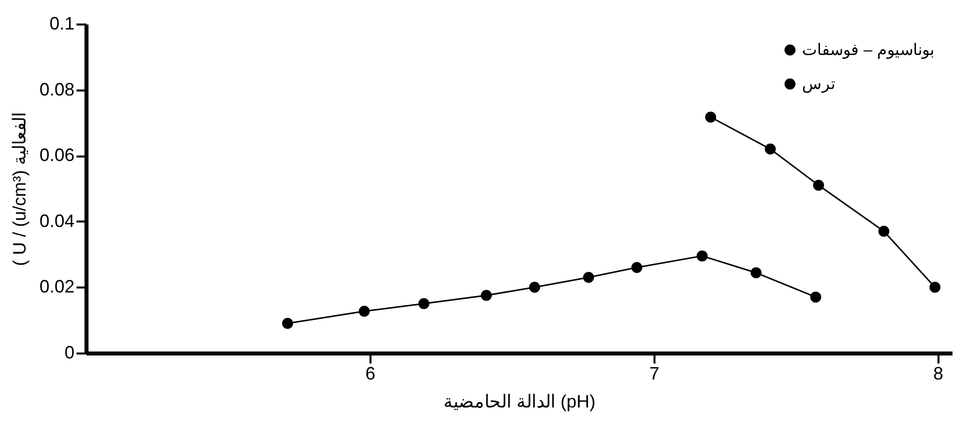 The image size is (962, 421). Describe the element at coordinates (69, 352) in the screenshot. I see `y-tick-label: 0` at that location.